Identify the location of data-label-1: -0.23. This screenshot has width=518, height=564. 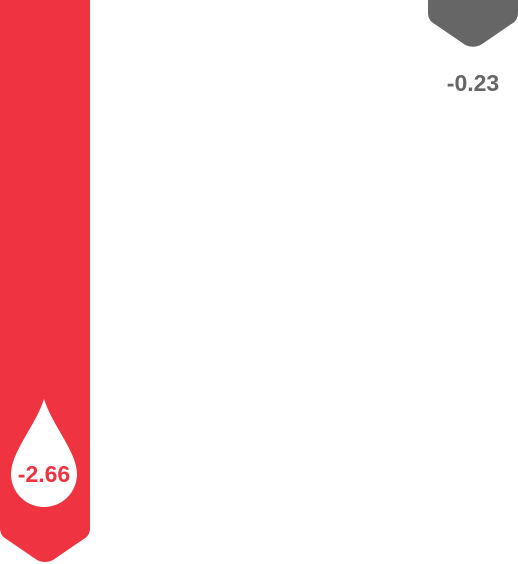
(473, 83).